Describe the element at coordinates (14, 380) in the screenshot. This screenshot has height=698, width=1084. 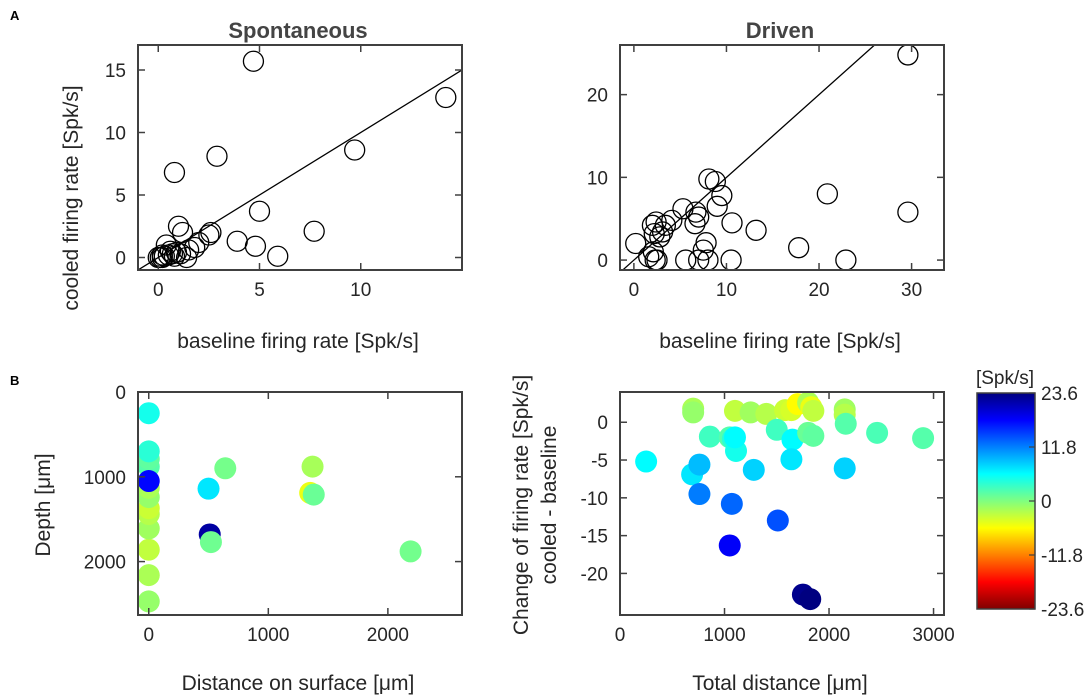
I see `panel-label-b: B` at that location.